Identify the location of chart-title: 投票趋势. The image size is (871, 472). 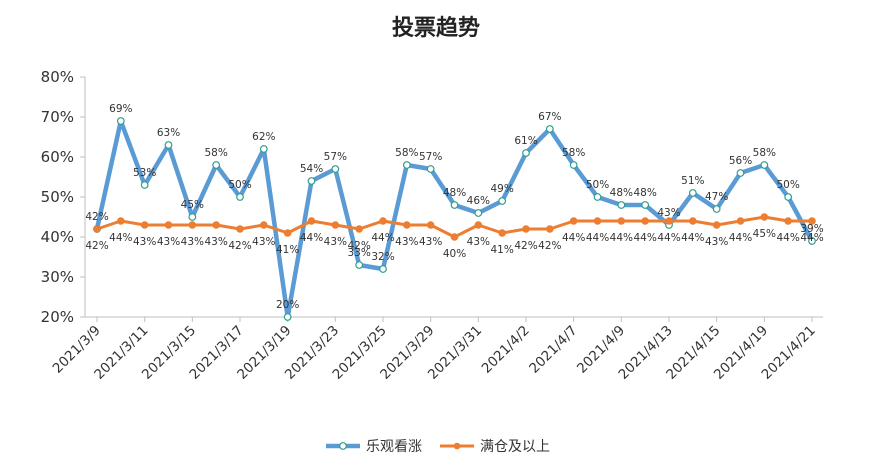
(436, 28).